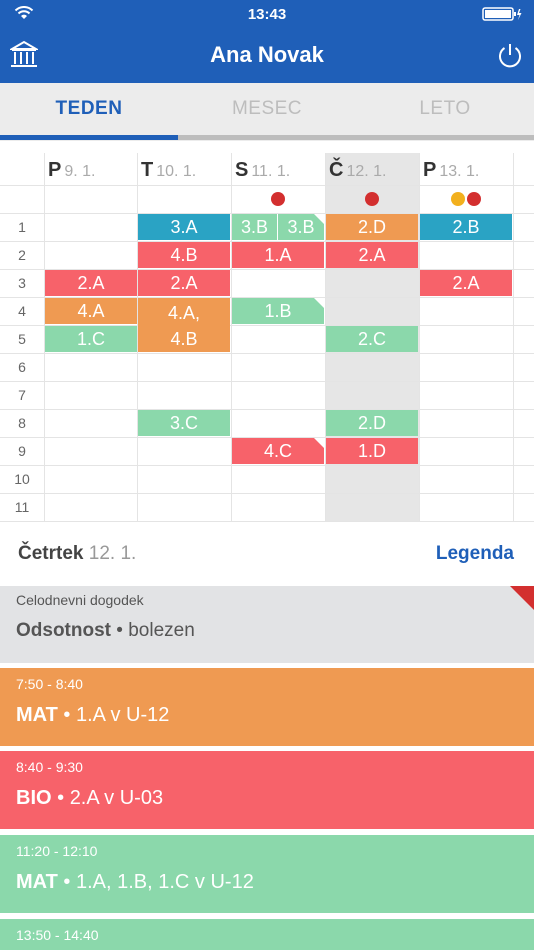 Image resolution: width=534 pixels, height=950 pixels. Describe the element at coordinates (278, 311) in the screenshot. I see `lesson-cell: 1.B` at that location.